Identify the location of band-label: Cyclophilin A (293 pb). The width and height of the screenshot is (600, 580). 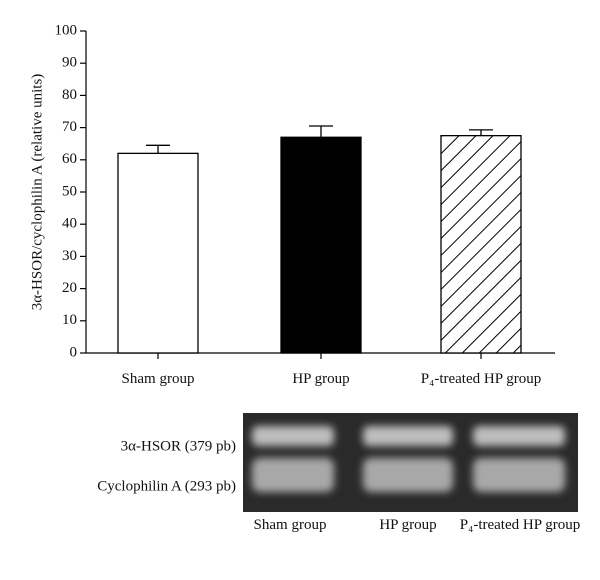
(166, 486).